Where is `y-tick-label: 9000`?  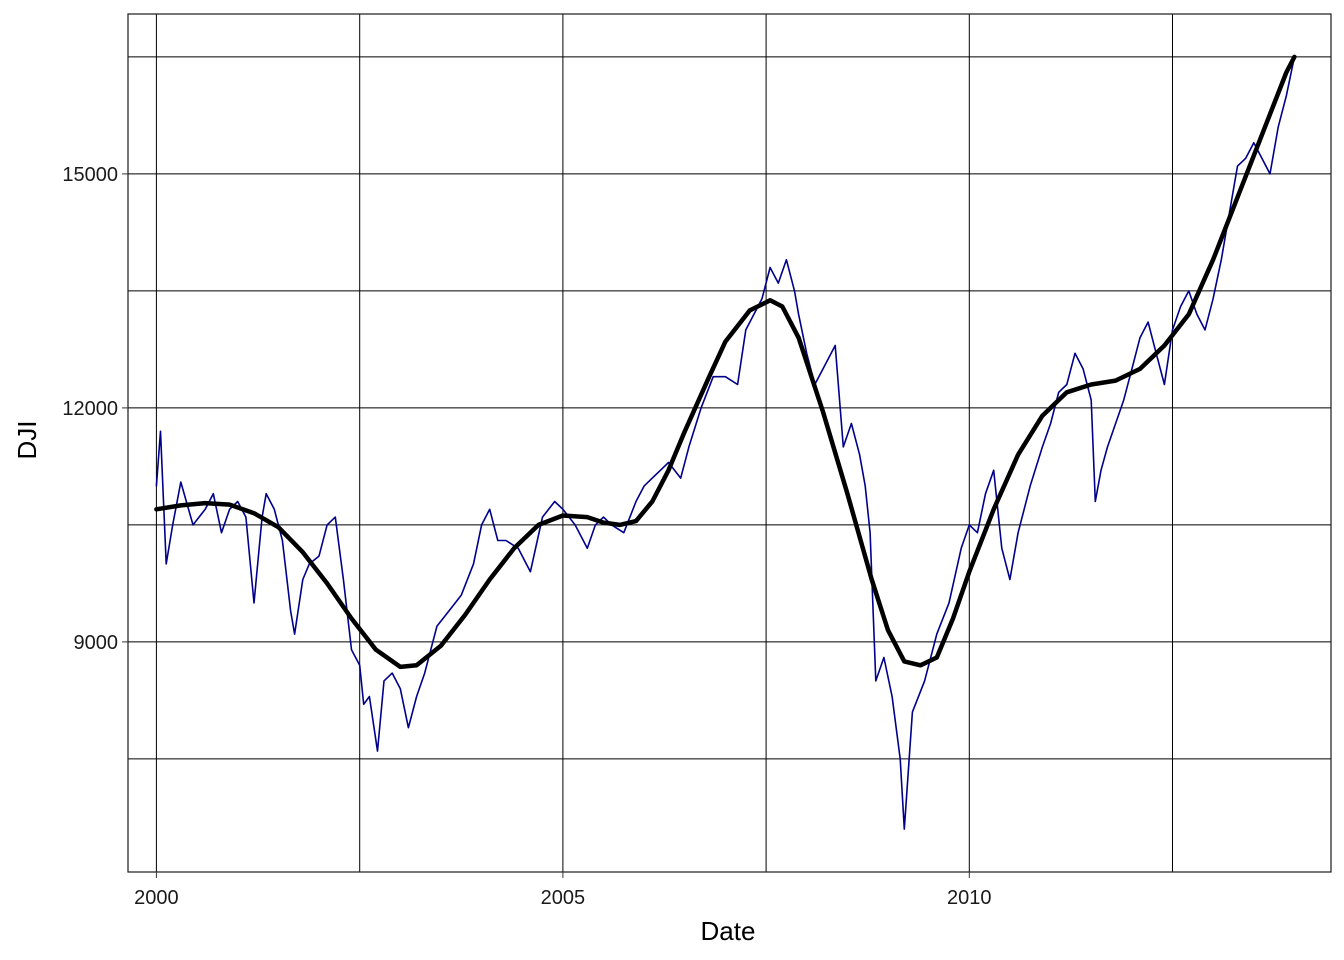
y-tick-label: 9000 is located at coordinates (96, 643).